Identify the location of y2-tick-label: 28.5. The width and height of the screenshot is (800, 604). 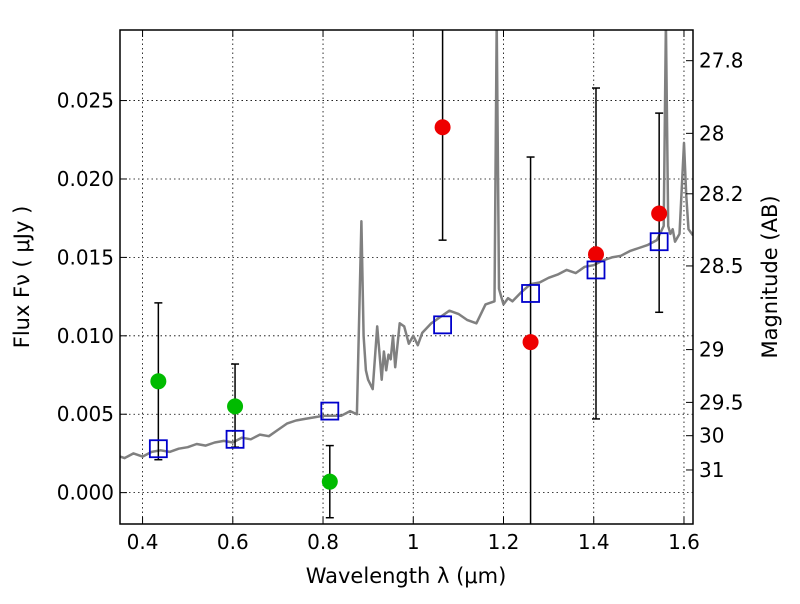
(721, 266).